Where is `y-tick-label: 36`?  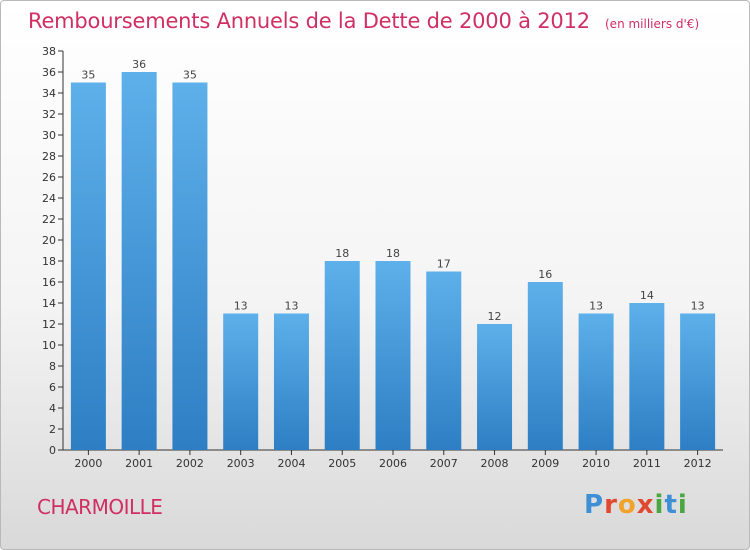
y-tick-label: 36 is located at coordinates (49, 72).